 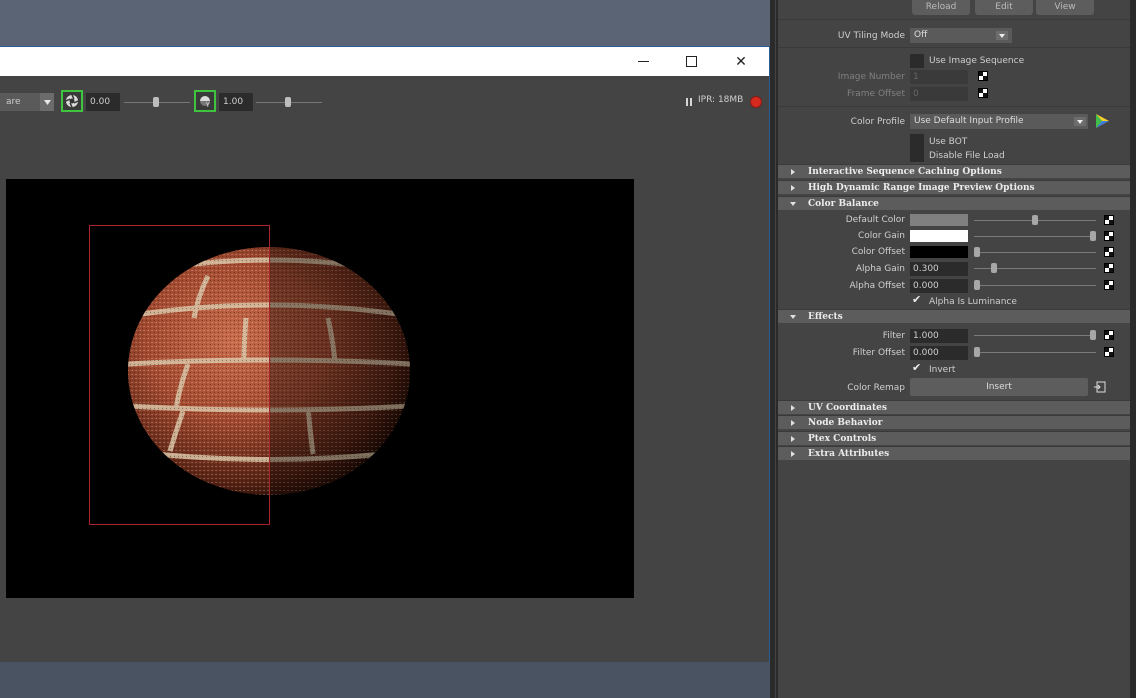 I want to click on section-effects: Effects, so click(x=954, y=316).